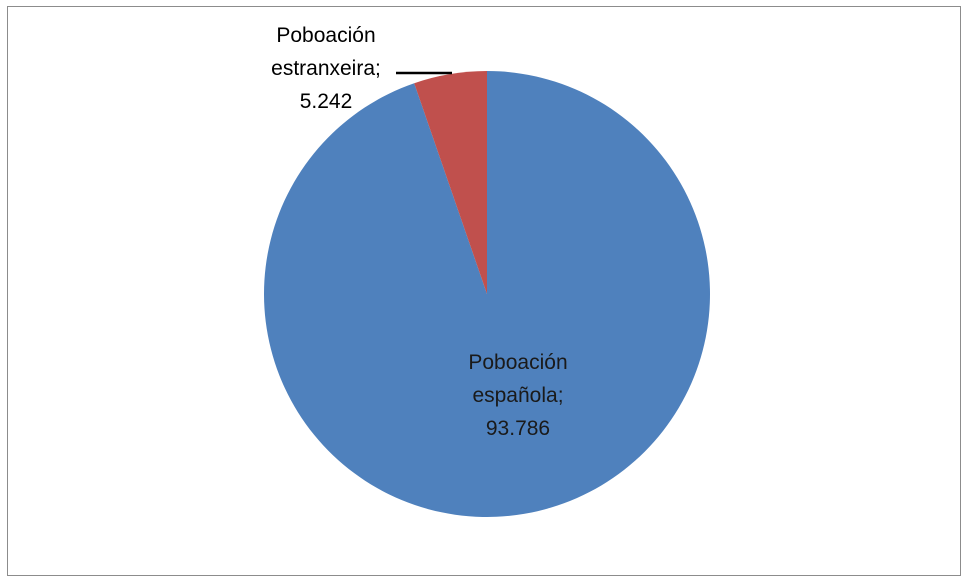  Describe the element at coordinates (517, 395) in the screenshot. I see `slice-label-poboacion-espanola: Poboación española; 93.786` at that location.